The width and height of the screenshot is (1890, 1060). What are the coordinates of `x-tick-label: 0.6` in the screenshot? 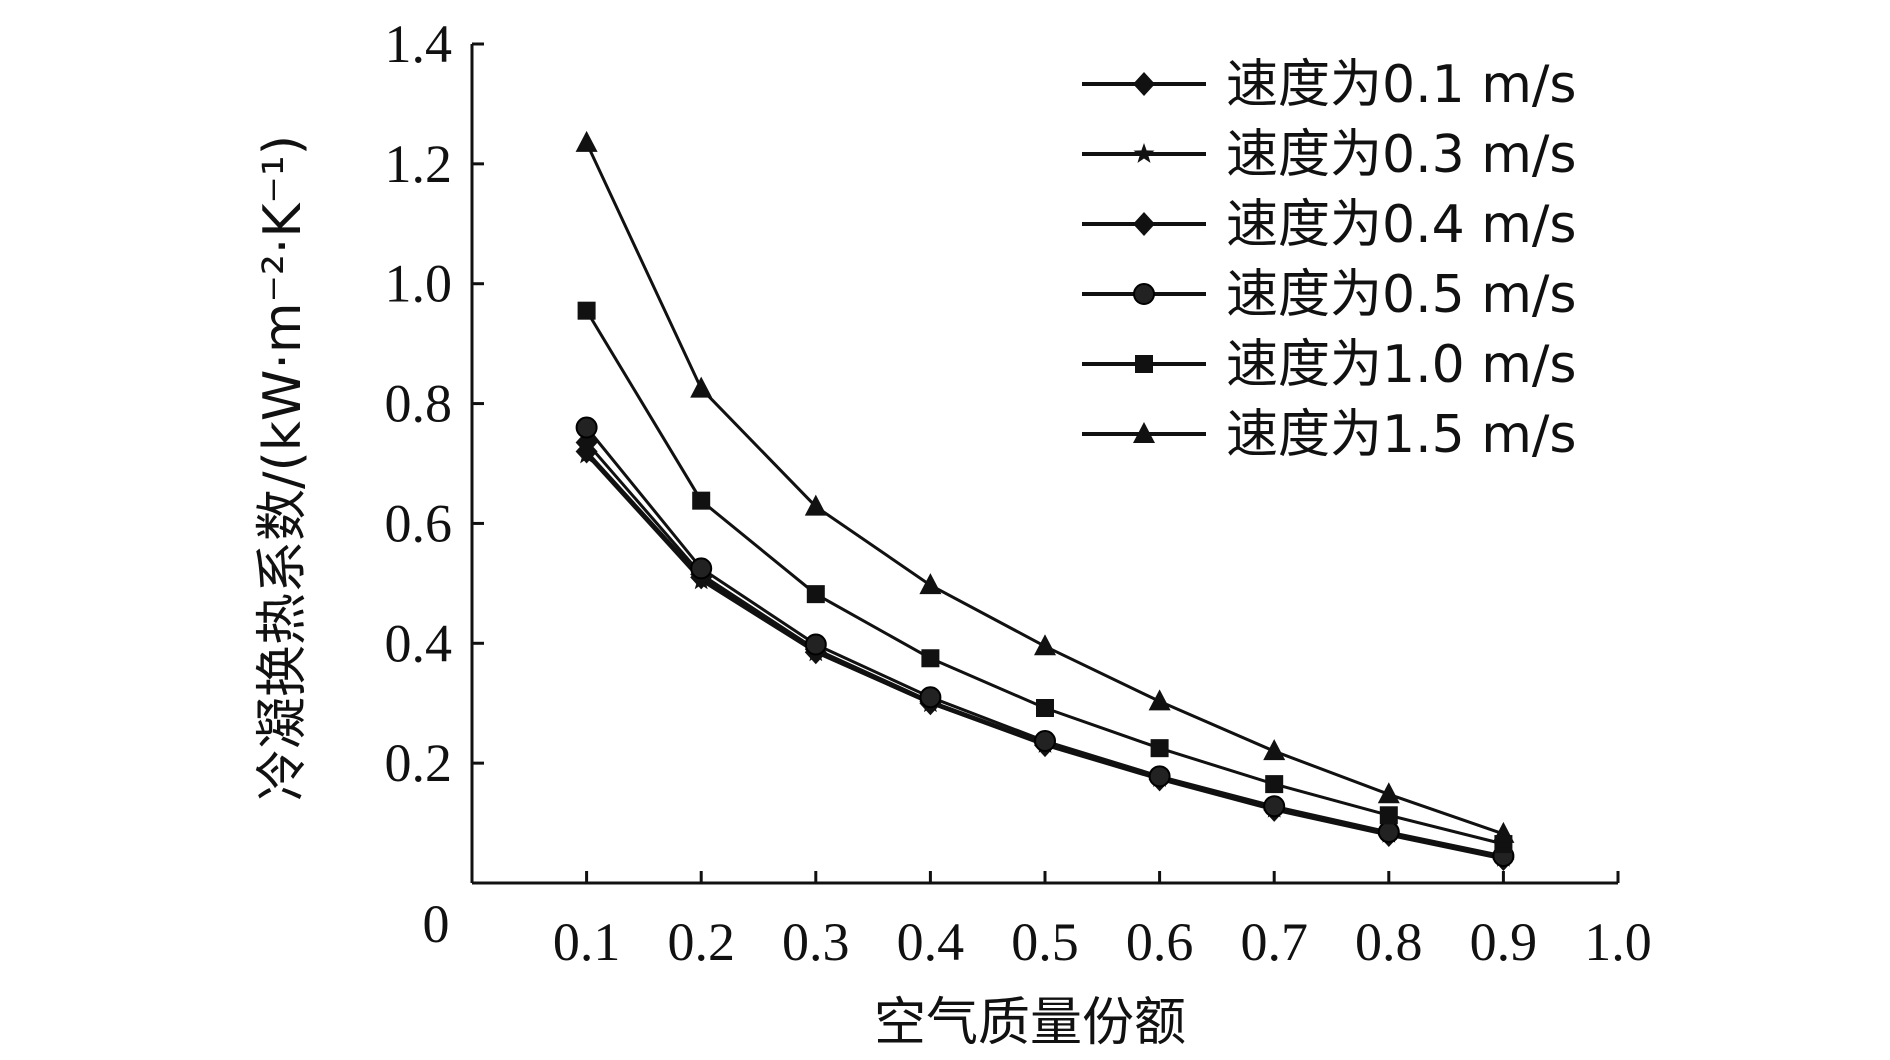 It's located at (1160, 942).